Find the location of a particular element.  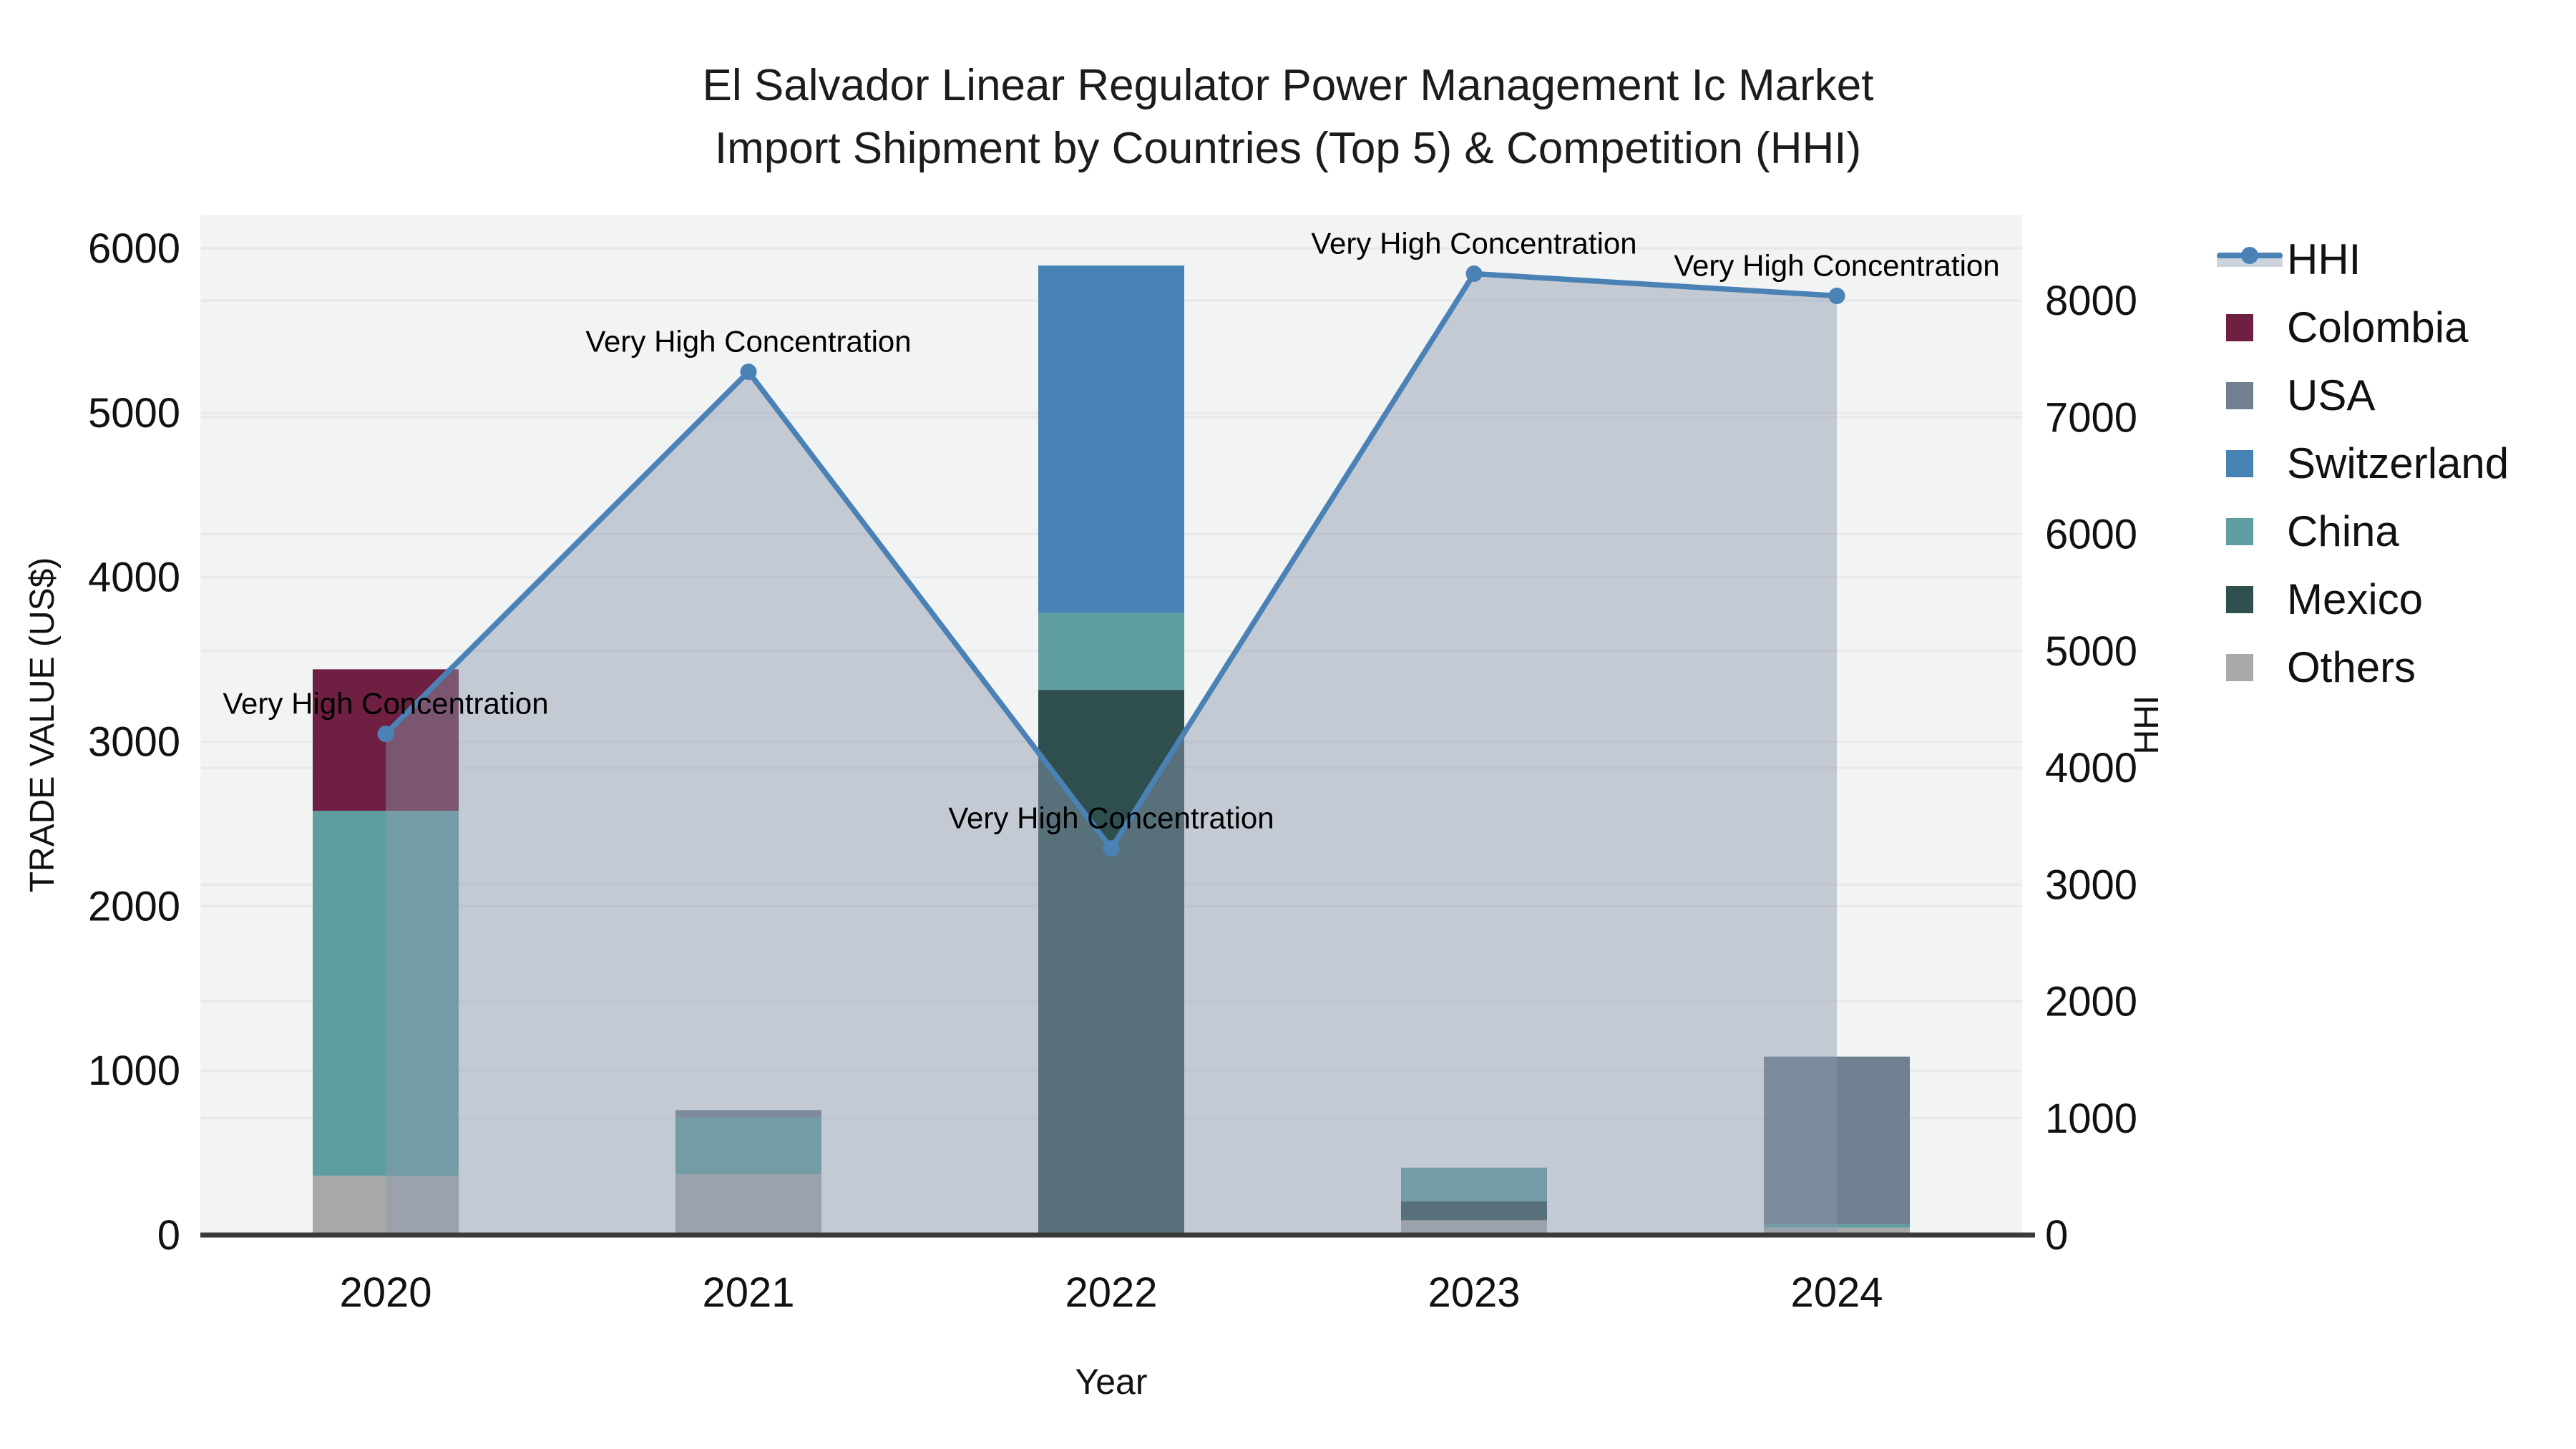

legend-label: USA is located at coordinates (2331, 395).